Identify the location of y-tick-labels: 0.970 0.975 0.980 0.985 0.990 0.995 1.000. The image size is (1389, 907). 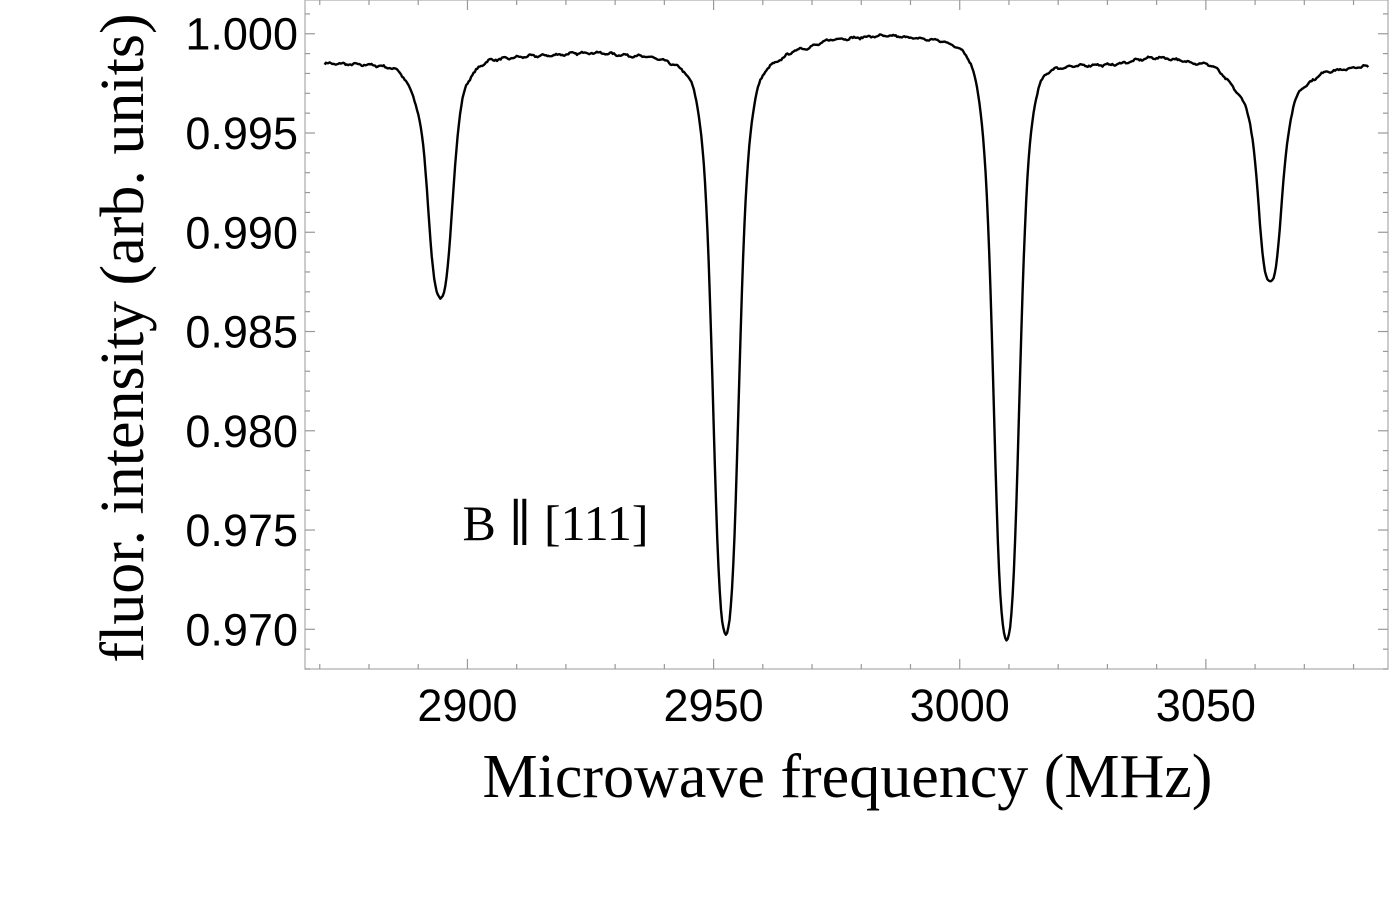
(241, 332).